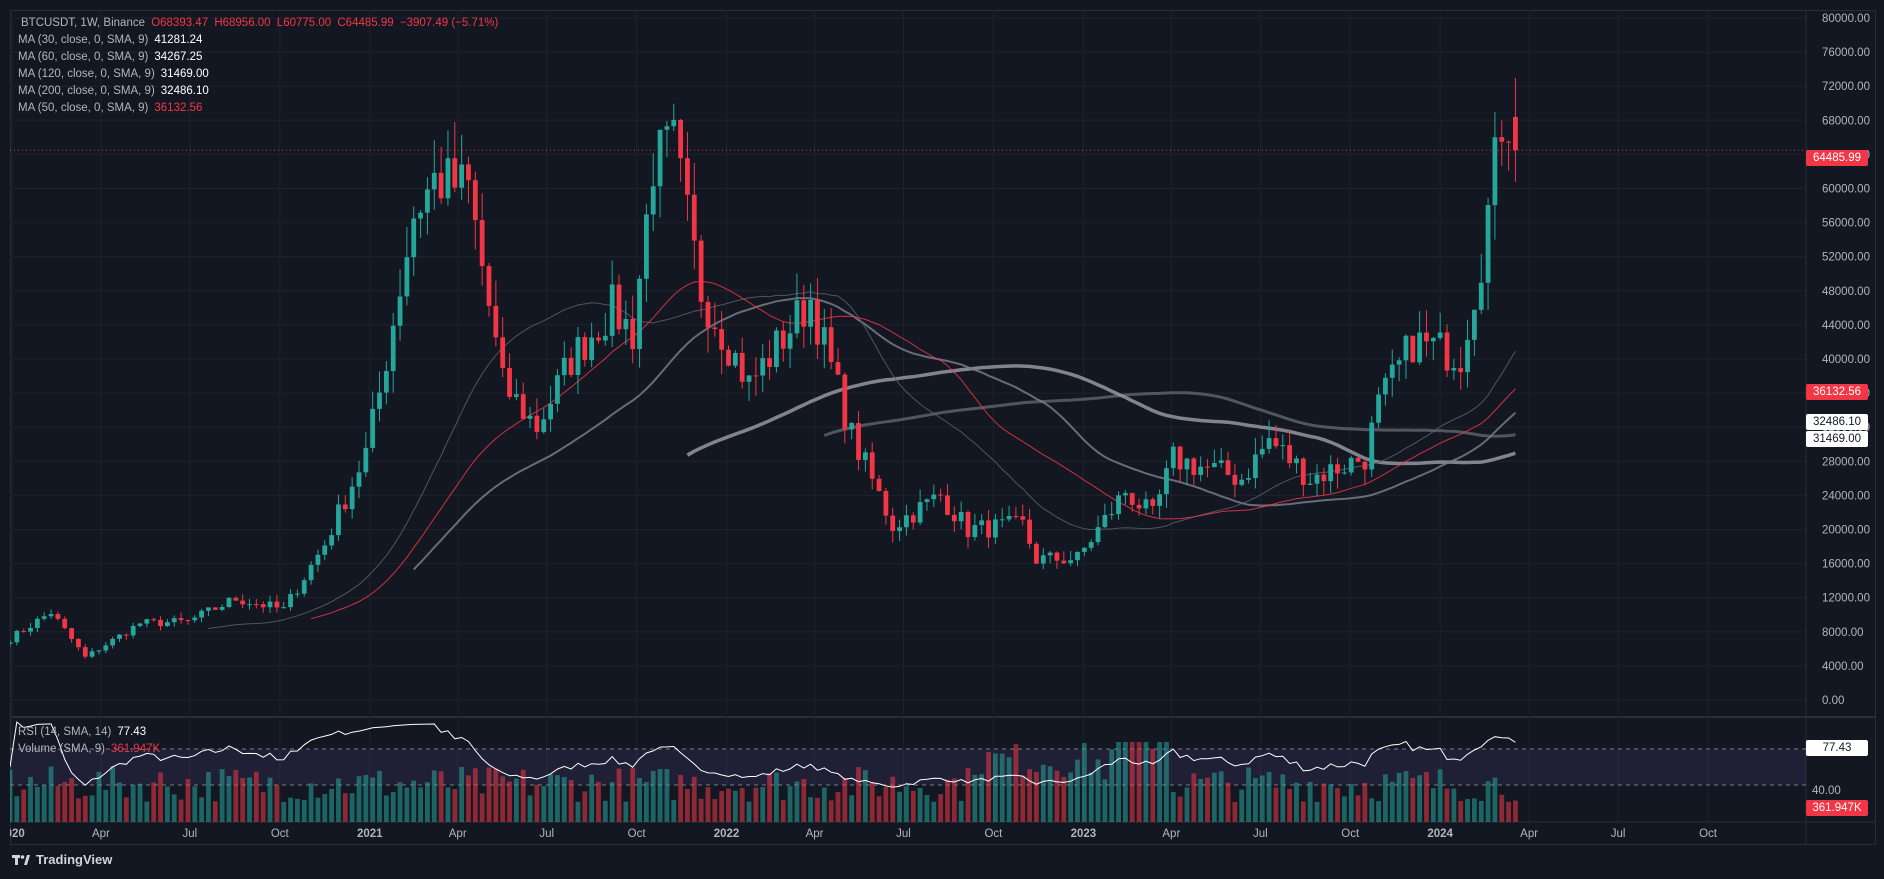 Image resolution: width=1884 pixels, height=879 pixels. I want to click on indicator-label: MA (120, close, 0, SMA, 9), so click(86, 74).